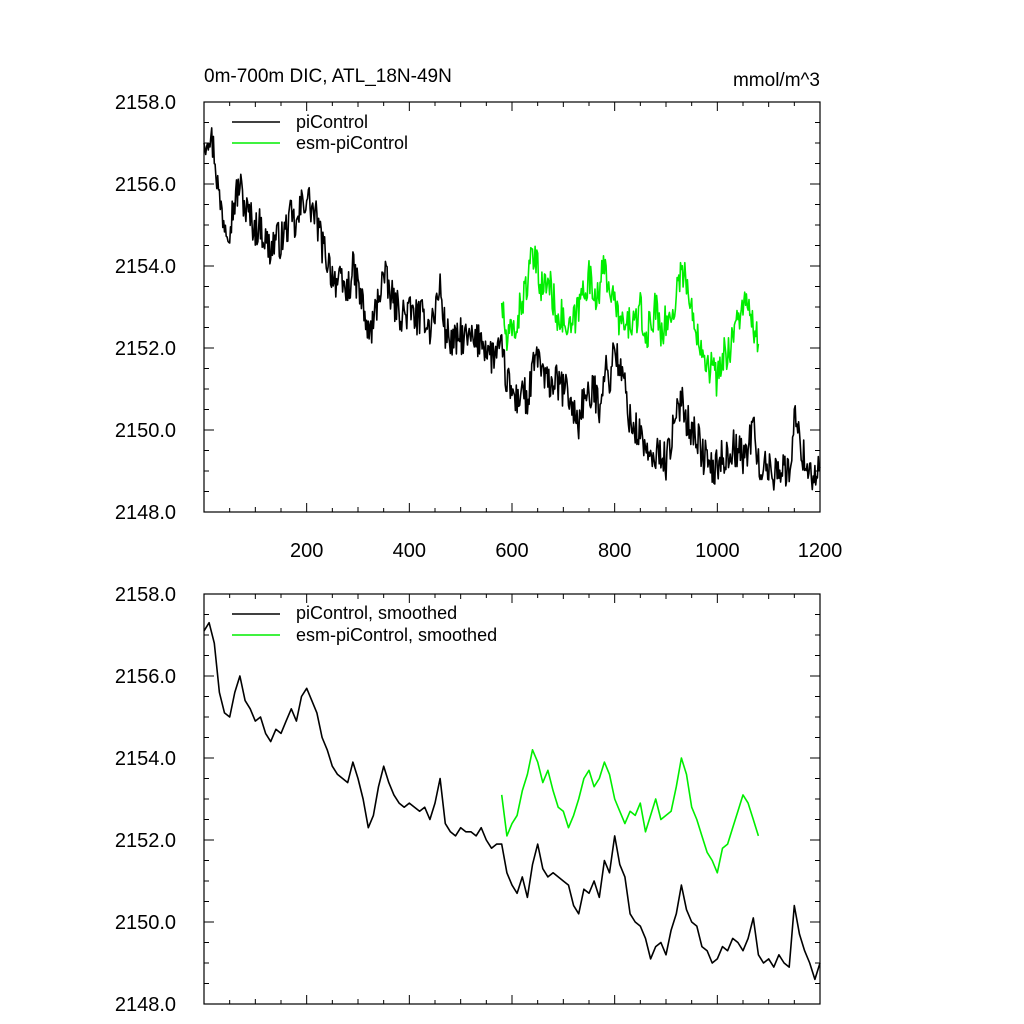 This screenshot has height=1024, width=1024. I want to click on legend-label-picontrol: piControl, so click(332, 122).